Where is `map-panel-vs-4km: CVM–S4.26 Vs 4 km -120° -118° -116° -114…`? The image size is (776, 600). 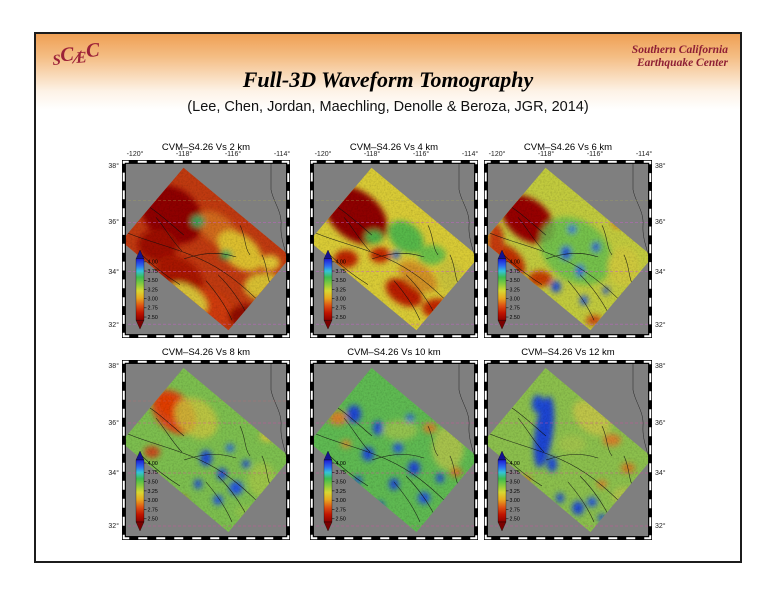 map-panel-vs-4km: CVM–S4.26 Vs 4 km -120° -118° -116° -114… is located at coordinates (394, 240).